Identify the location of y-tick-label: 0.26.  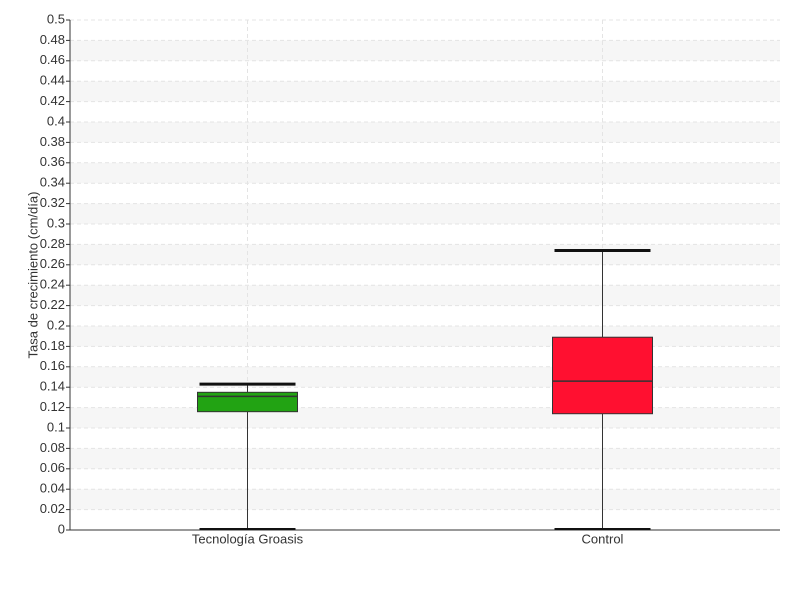
(52, 263).